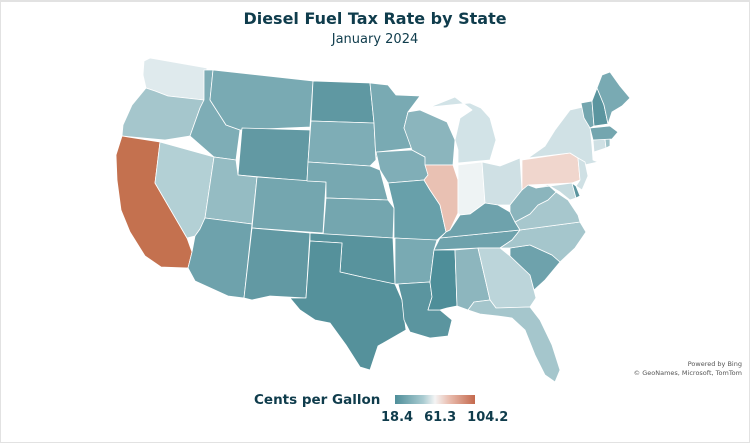 This screenshot has width=750, height=443. Describe the element at coordinates (582, 174) in the screenshot. I see `state-nj` at that location.